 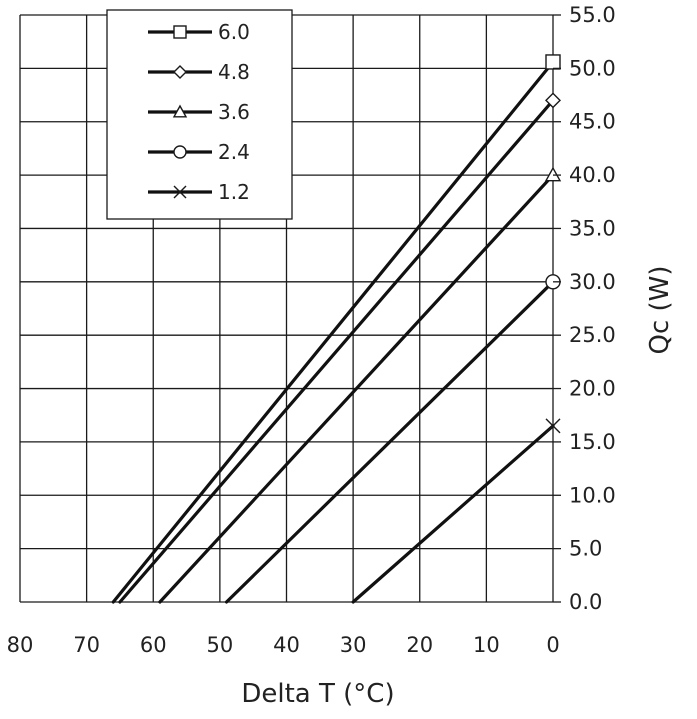 What do you see at coordinates (660, 309) in the screenshot?
I see `y-axis-title: Qc (W)` at bounding box center [660, 309].